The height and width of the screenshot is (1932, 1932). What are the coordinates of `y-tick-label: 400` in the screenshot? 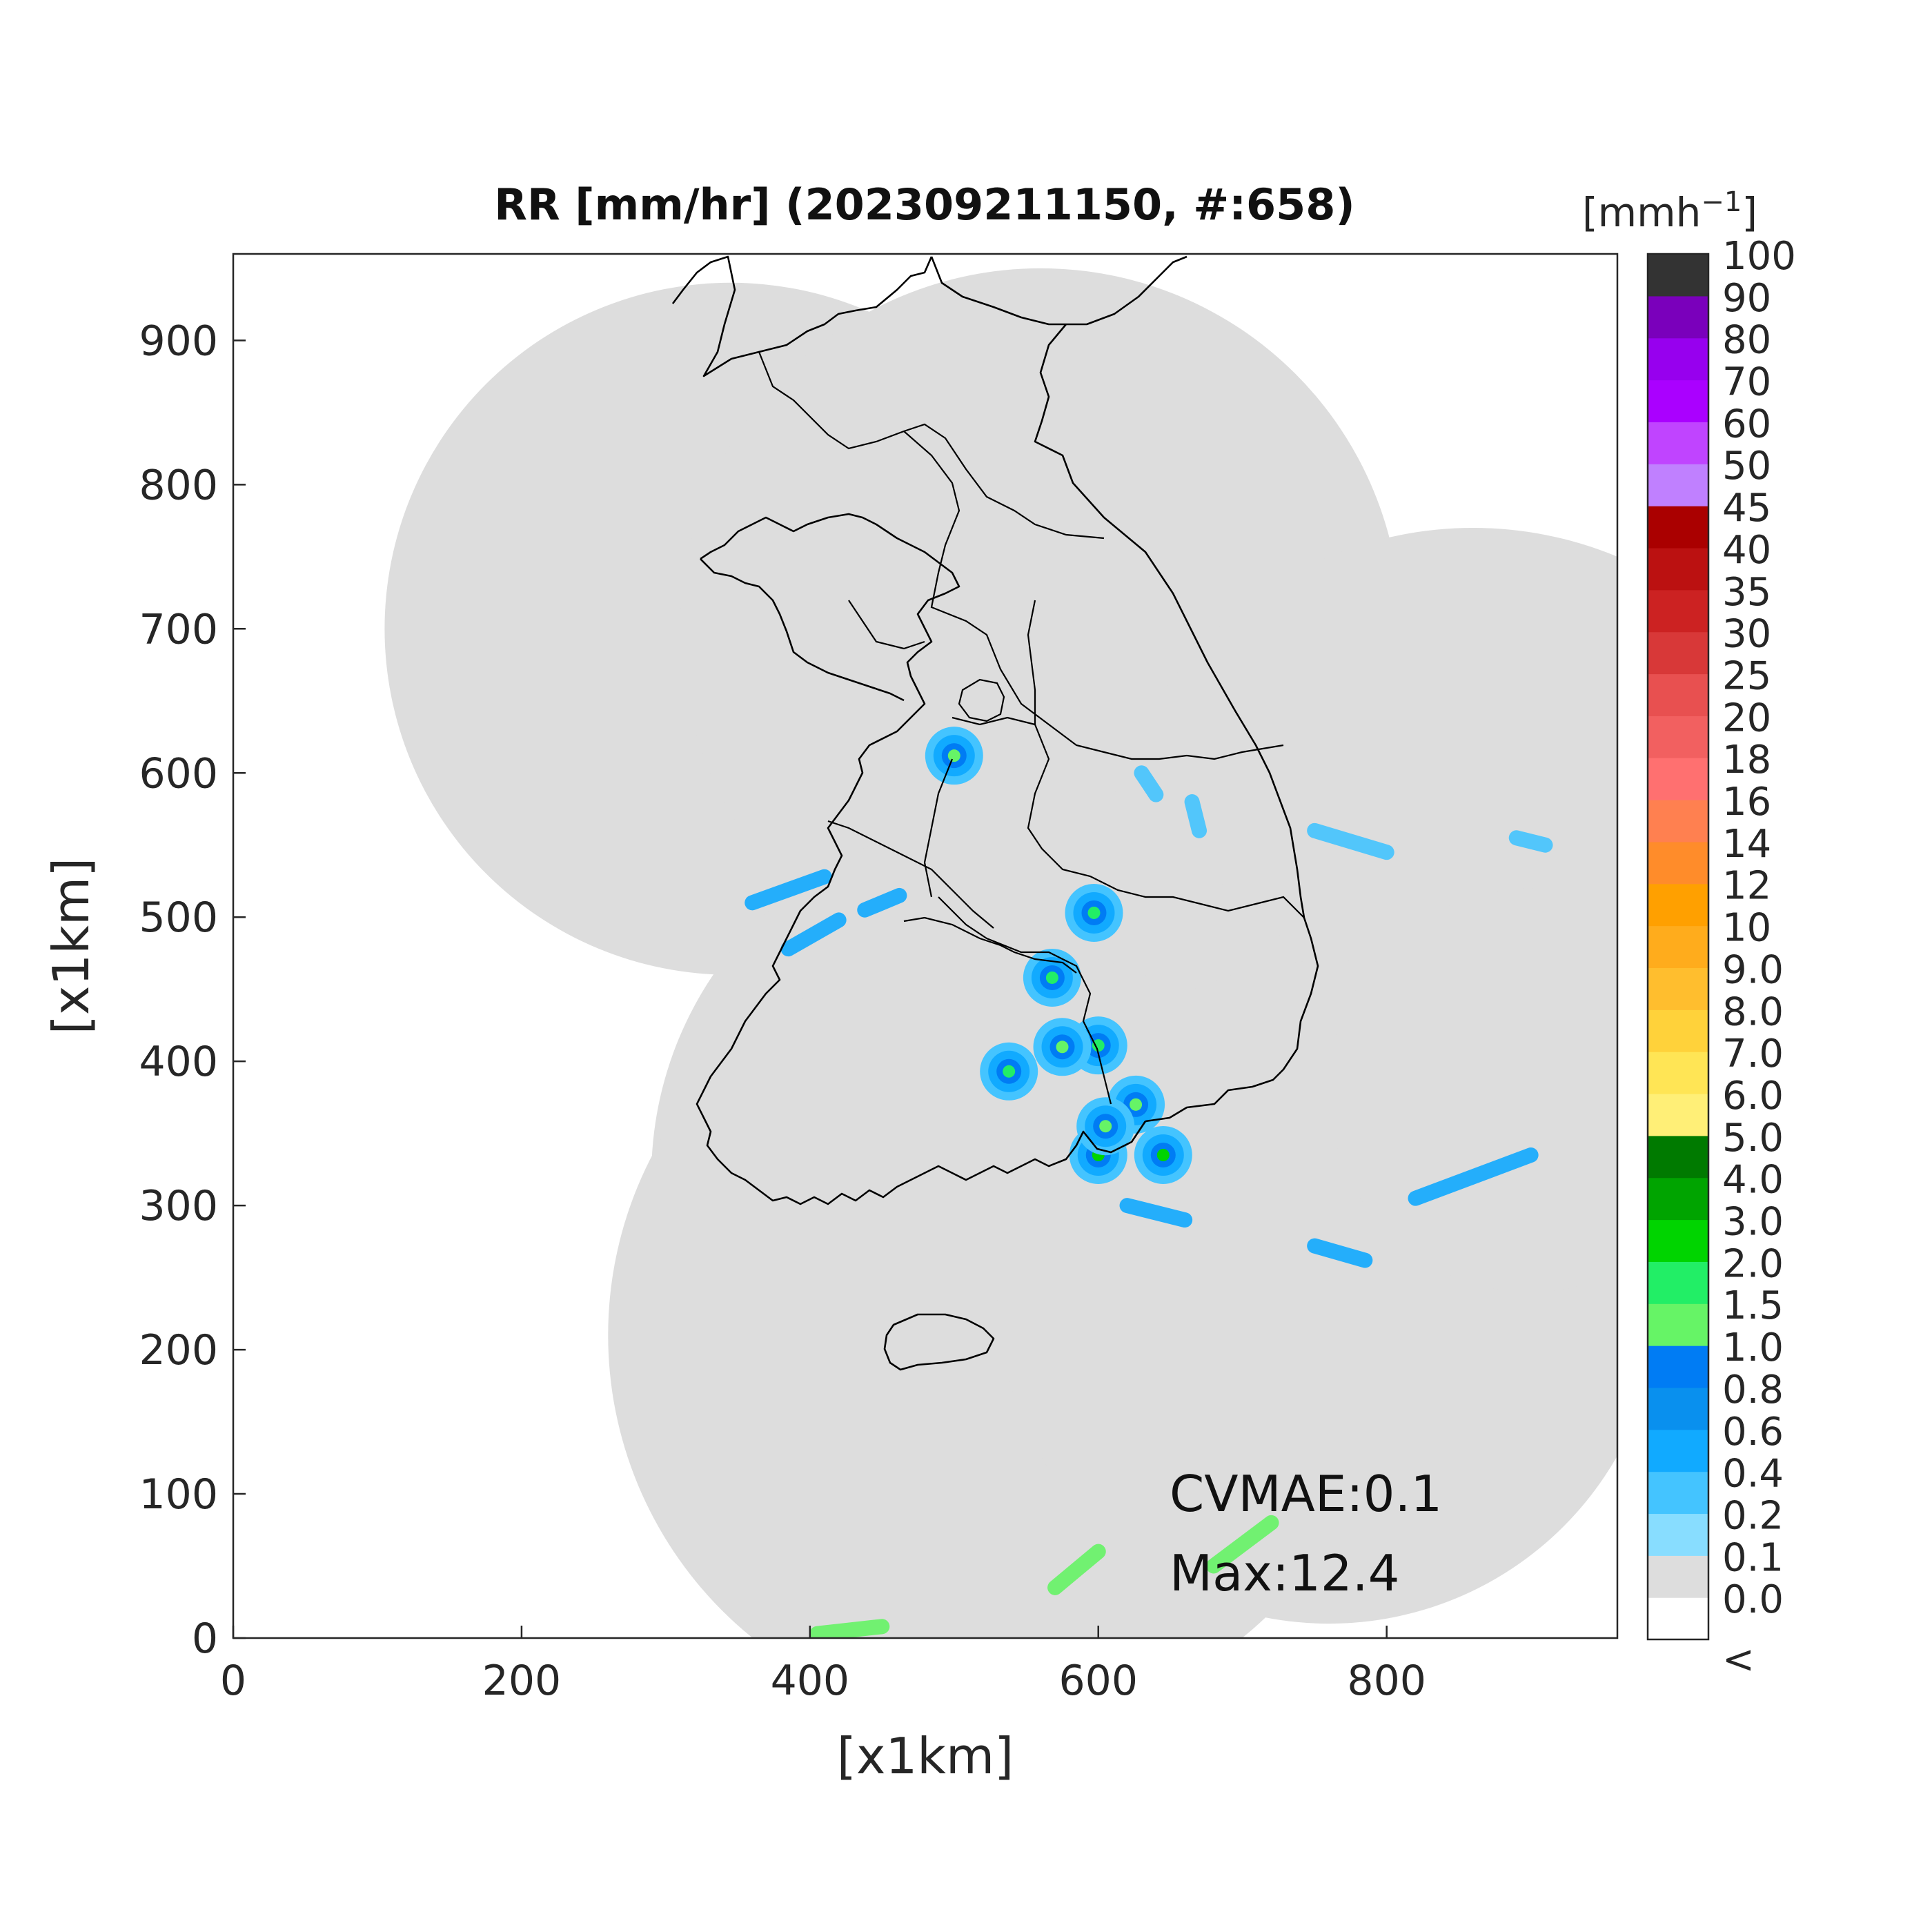 It's located at (178, 1062).